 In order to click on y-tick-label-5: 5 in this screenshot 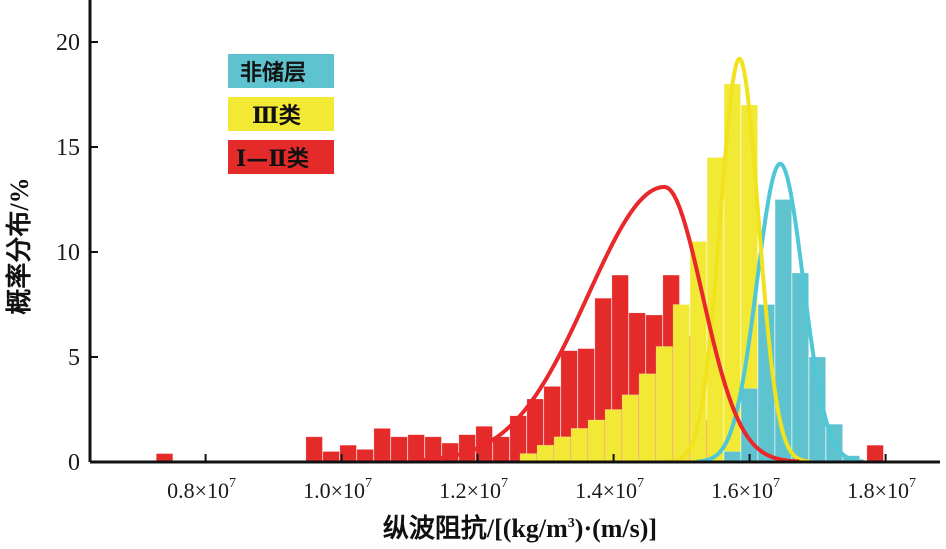, I will do `click(74, 358)`.